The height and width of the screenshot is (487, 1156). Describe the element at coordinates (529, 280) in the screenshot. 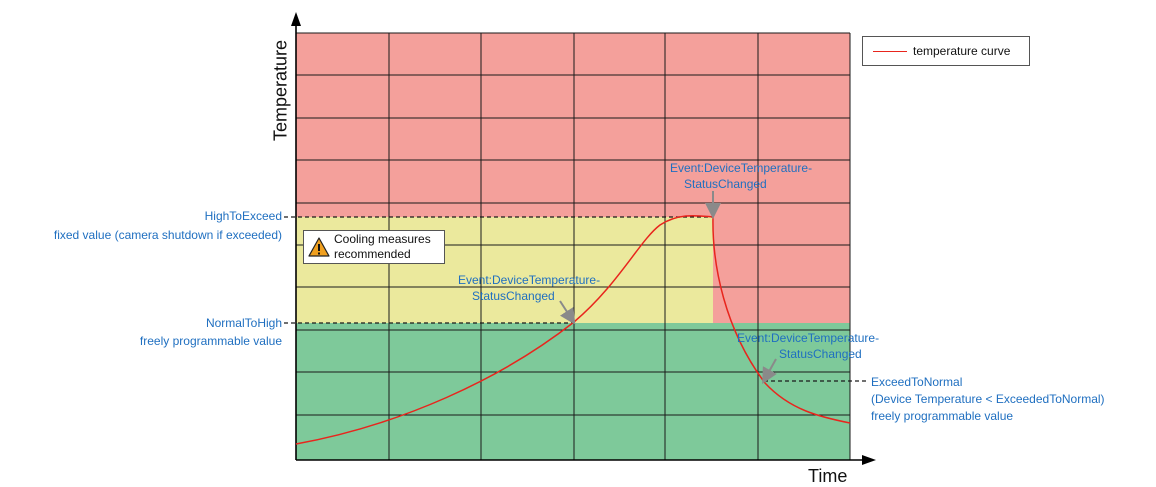

I see `event-label-1-line1: Event:DeviceTemperature-` at that location.